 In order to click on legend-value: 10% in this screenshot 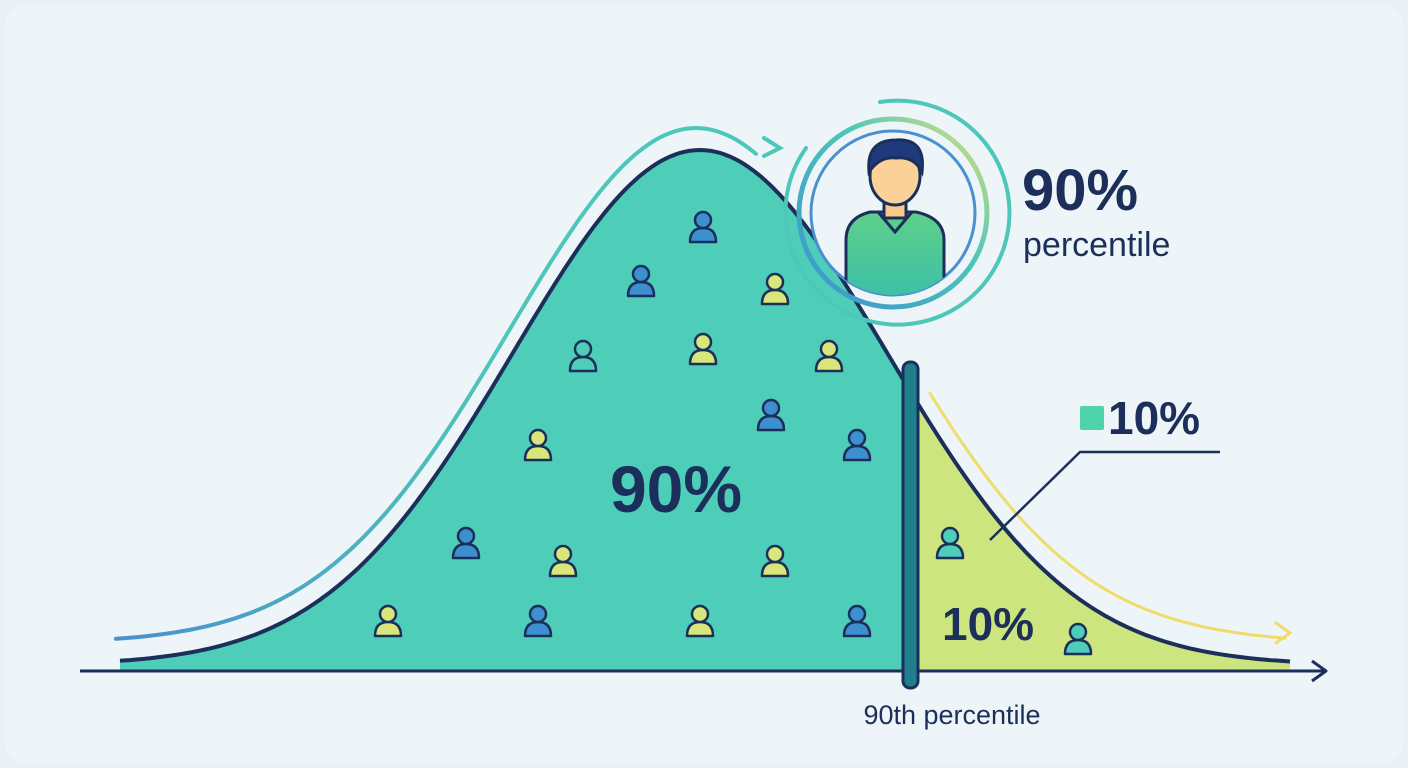, I will do `click(1154, 418)`.